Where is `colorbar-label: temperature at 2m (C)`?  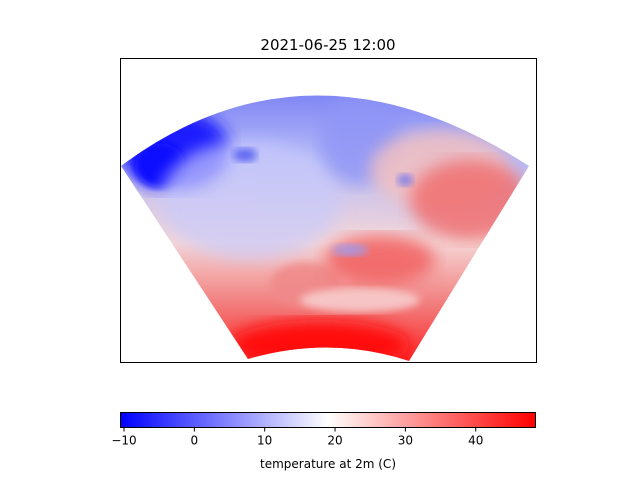 colorbar-label: temperature at 2m (C) is located at coordinates (328, 464).